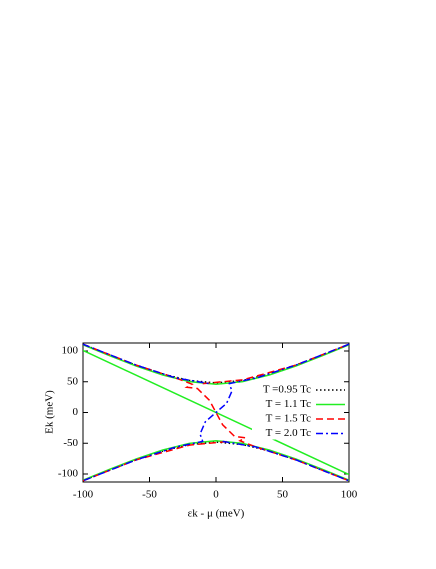  Describe the element at coordinates (287, 390) in the screenshot. I see `legend-label: T =0.95 Tc` at that location.